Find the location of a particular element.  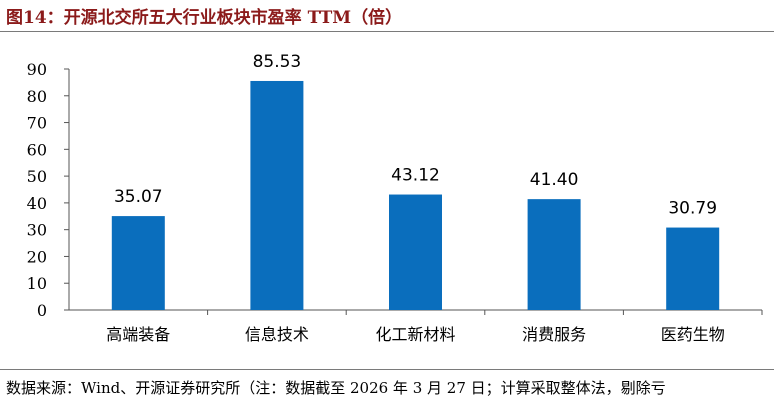

y-tick-label: 20 is located at coordinates (37, 256).